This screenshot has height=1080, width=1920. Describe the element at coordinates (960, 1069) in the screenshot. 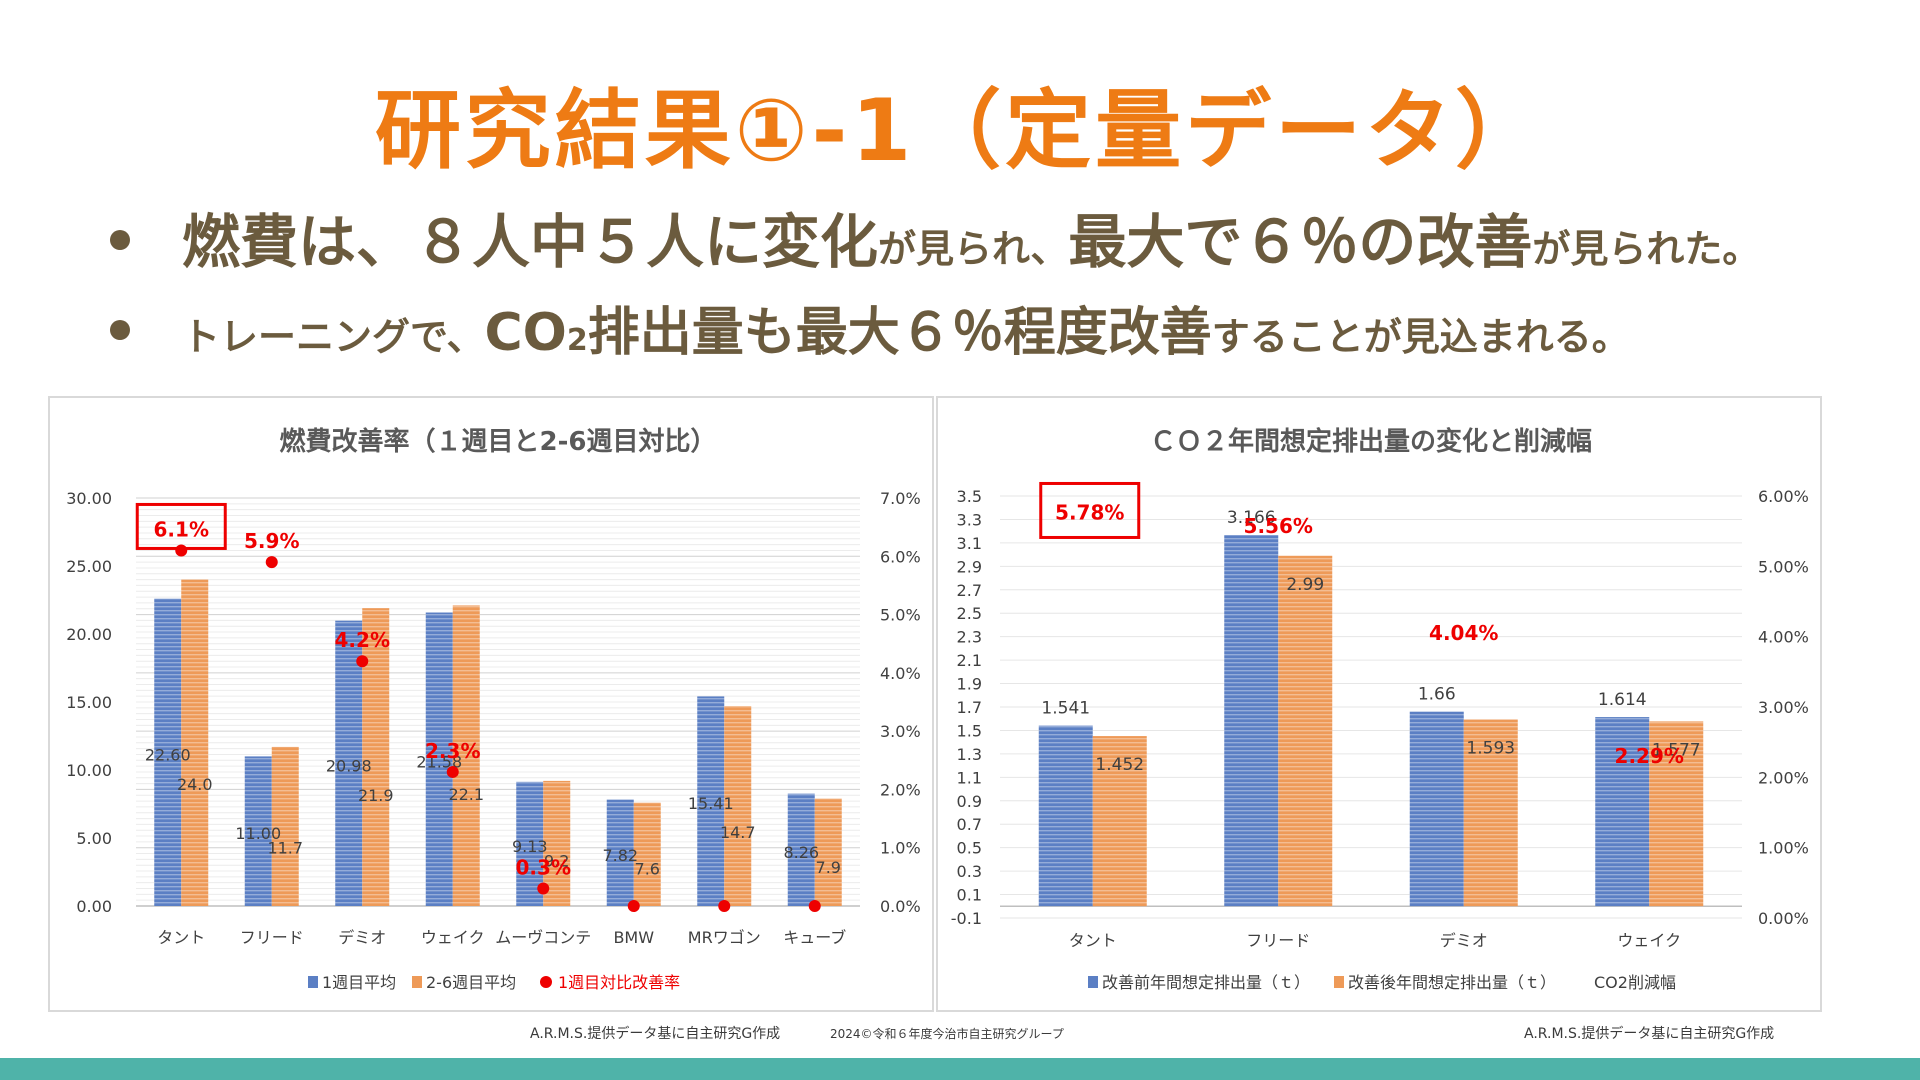

I see `bottom-band` at that location.